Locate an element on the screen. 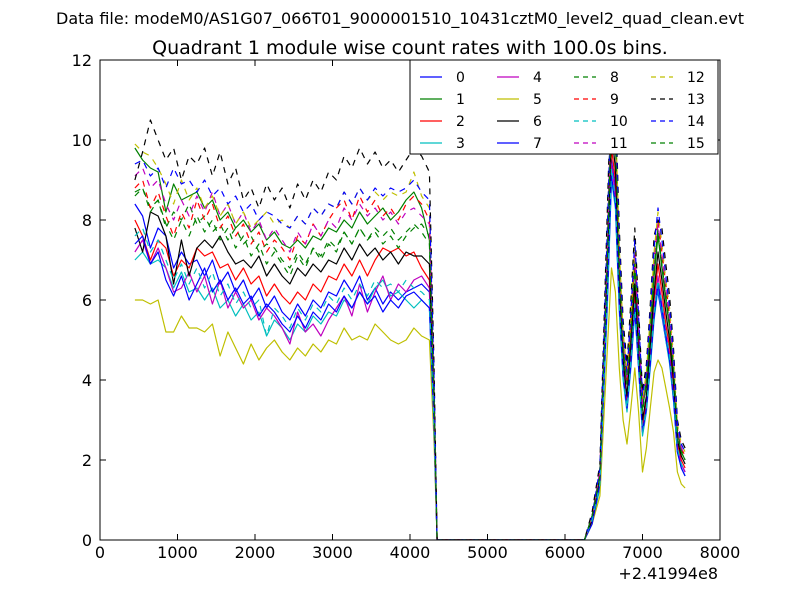 This screenshot has width=800, height=604. x-tick-label: 1000 is located at coordinates (177, 552).